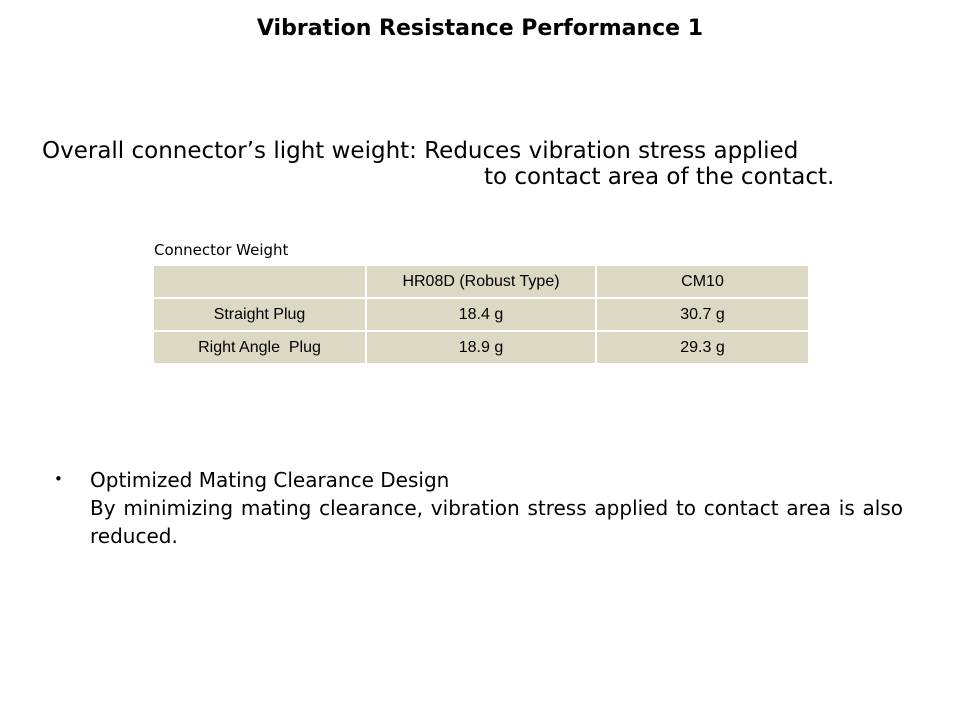  Describe the element at coordinates (259, 314) in the screenshot. I see `row-label: Straight Plug` at that location.